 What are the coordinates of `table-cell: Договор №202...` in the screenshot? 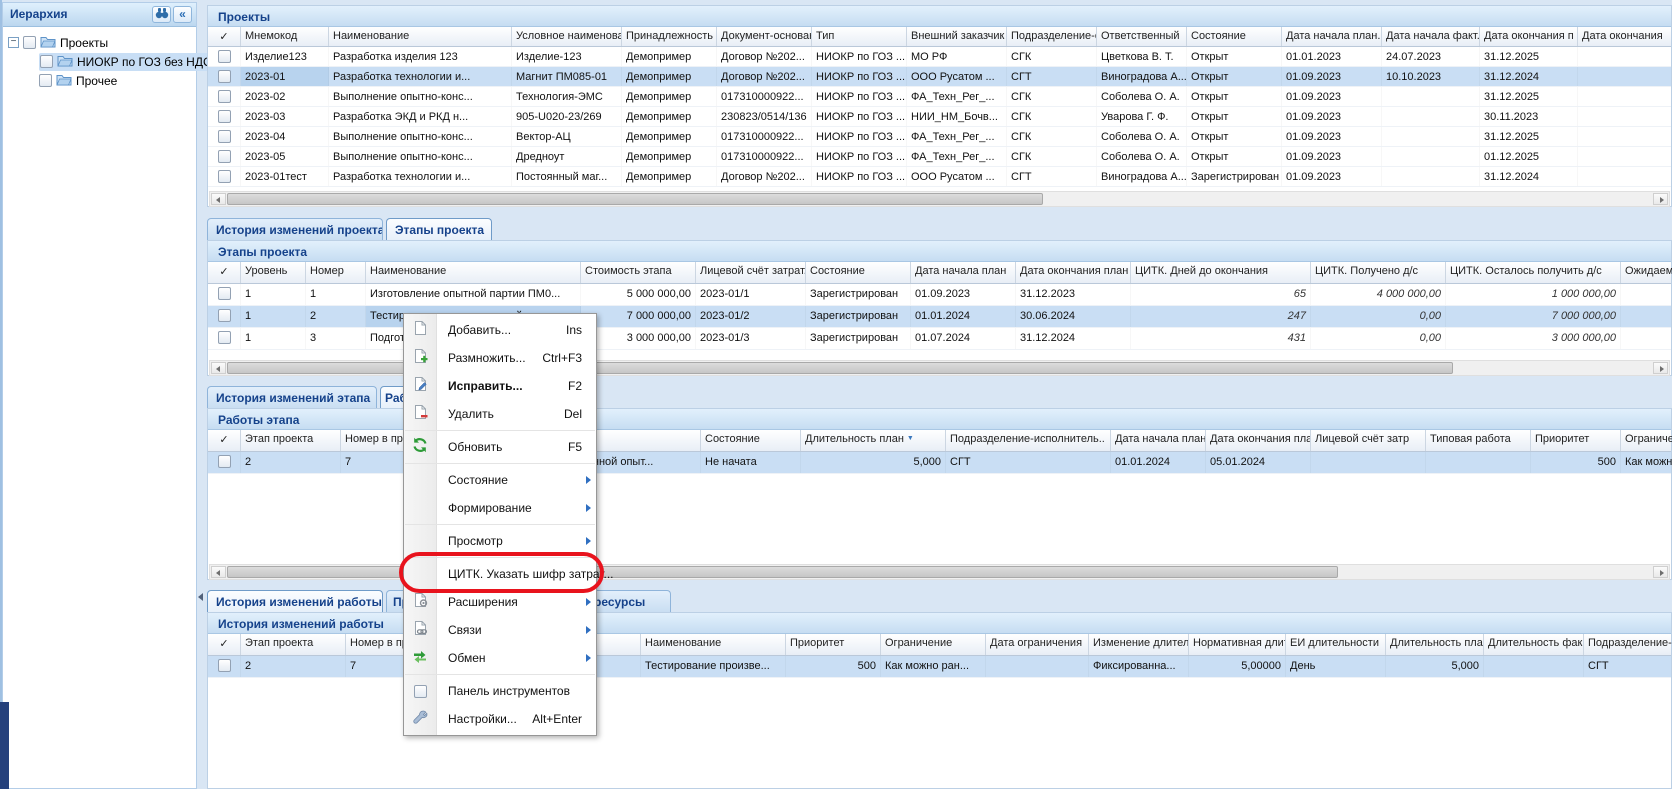 It's located at (764, 176).